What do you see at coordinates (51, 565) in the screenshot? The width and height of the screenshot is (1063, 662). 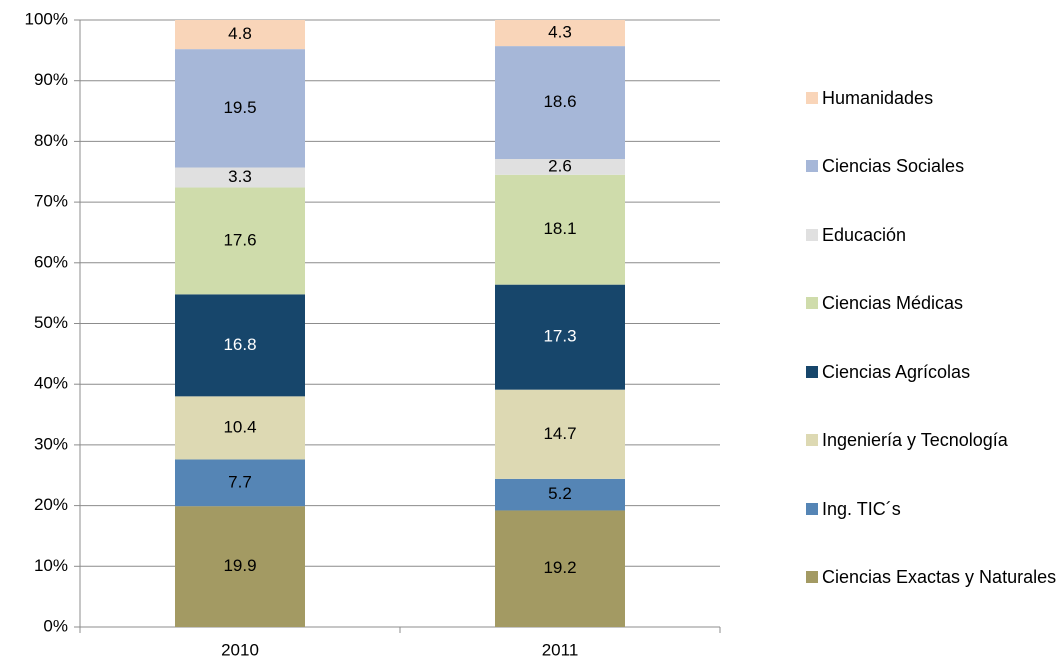 I see `y-tick-label: 10%` at bounding box center [51, 565].